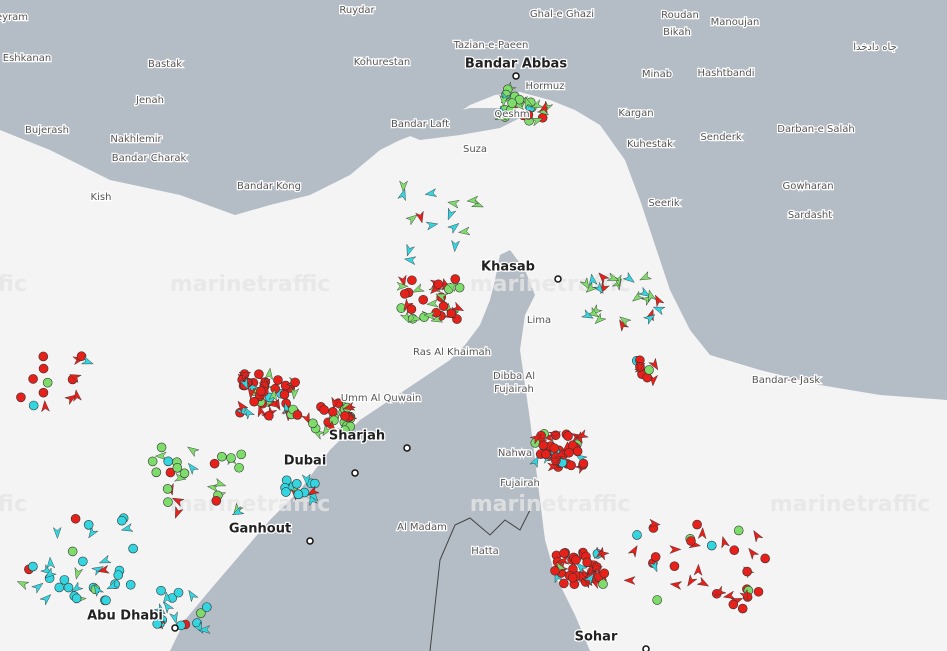 Image resolution: width=947 pixels, height=651 pixels. I want to click on place-label: Dubai, so click(305, 461).